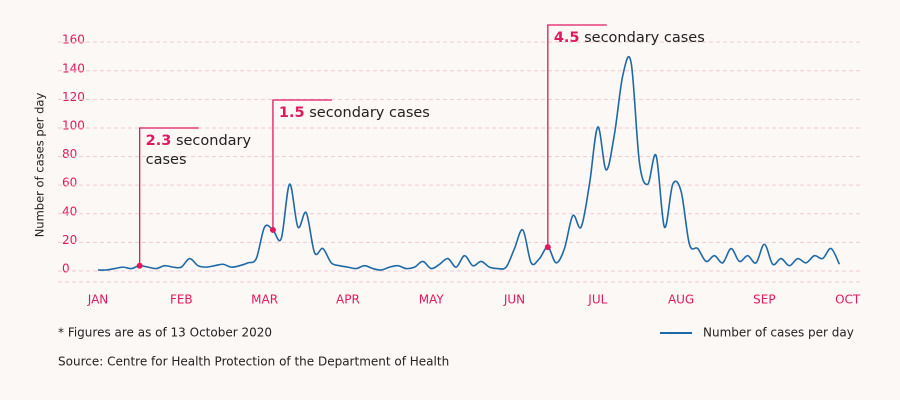  What do you see at coordinates (778, 333) in the screenshot?
I see `legend-label: Number of cases per day` at bounding box center [778, 333].